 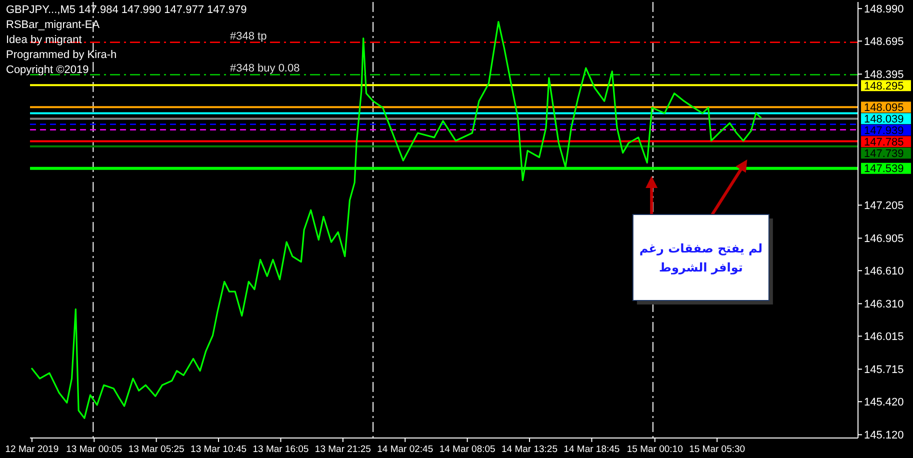 I want to click on y-tick-label: 146.015, so click(x=884, y=337).